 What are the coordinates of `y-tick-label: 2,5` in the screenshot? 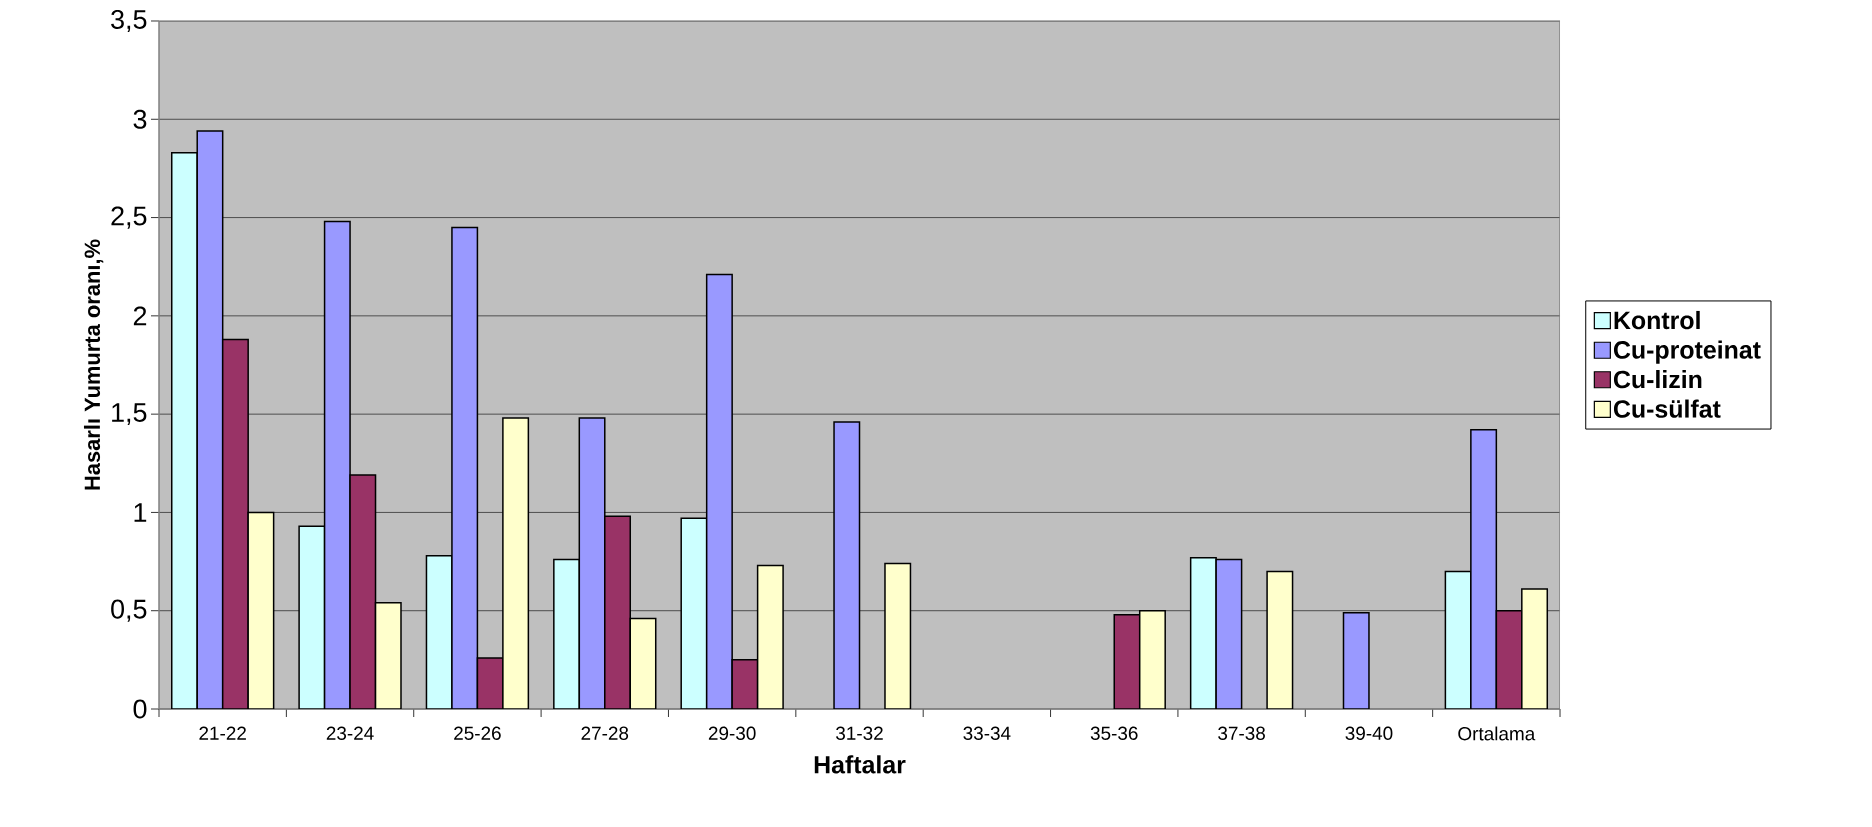 It's located at (129, 217).